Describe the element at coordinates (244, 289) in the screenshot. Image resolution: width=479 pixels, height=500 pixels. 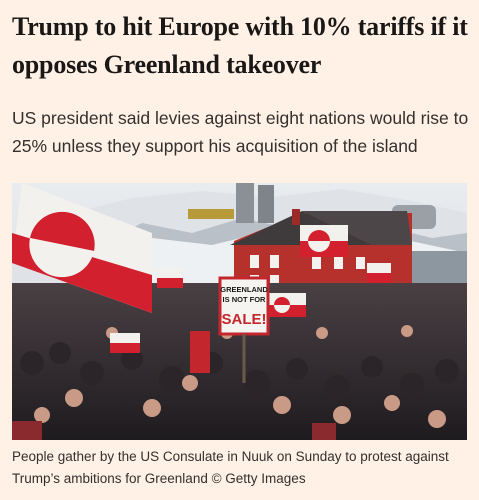
I see `sign-text: GREENLAND` at that location.